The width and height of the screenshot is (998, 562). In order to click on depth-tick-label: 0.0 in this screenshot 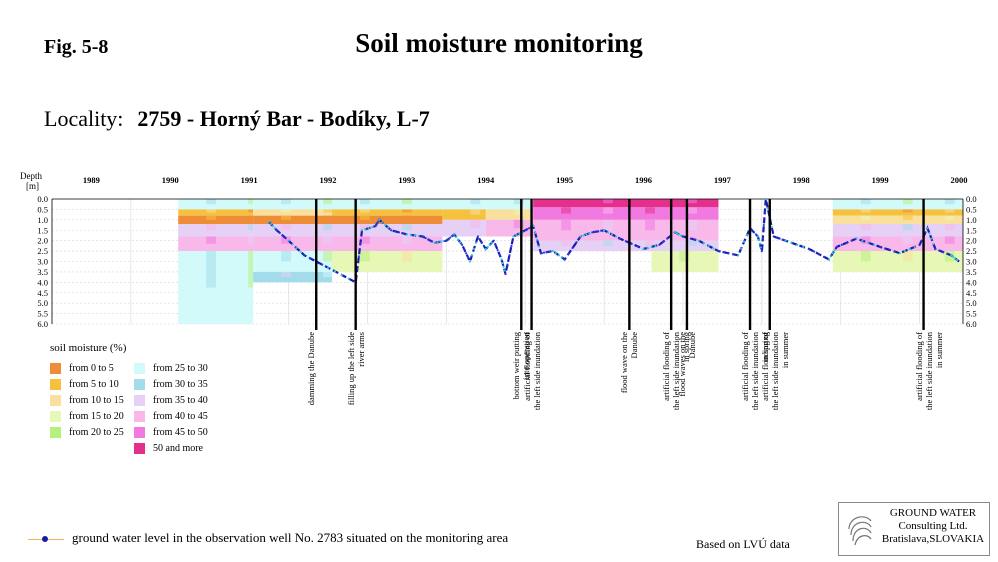, I will do `click(971, 199)`.